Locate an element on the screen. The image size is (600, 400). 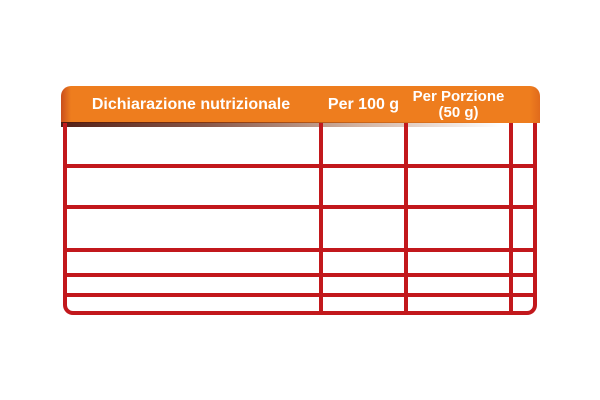
header-cell-per-porzione: Per Porzione (50 g) is located at coordinates (458, 104).